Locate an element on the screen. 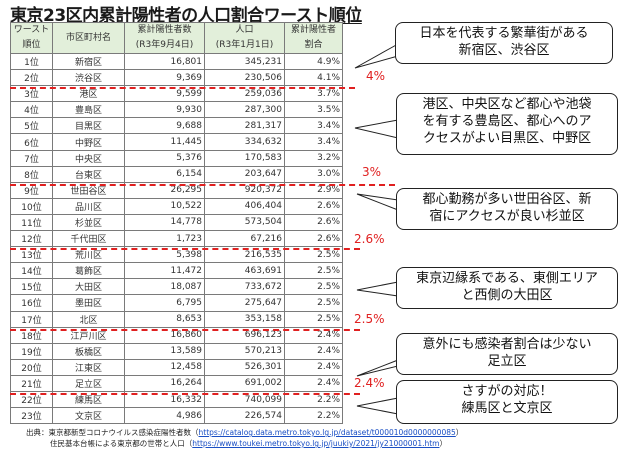  callout-bubble: さすがの対応！ 練馬区と文京区 is located at coordinates (507, 402).